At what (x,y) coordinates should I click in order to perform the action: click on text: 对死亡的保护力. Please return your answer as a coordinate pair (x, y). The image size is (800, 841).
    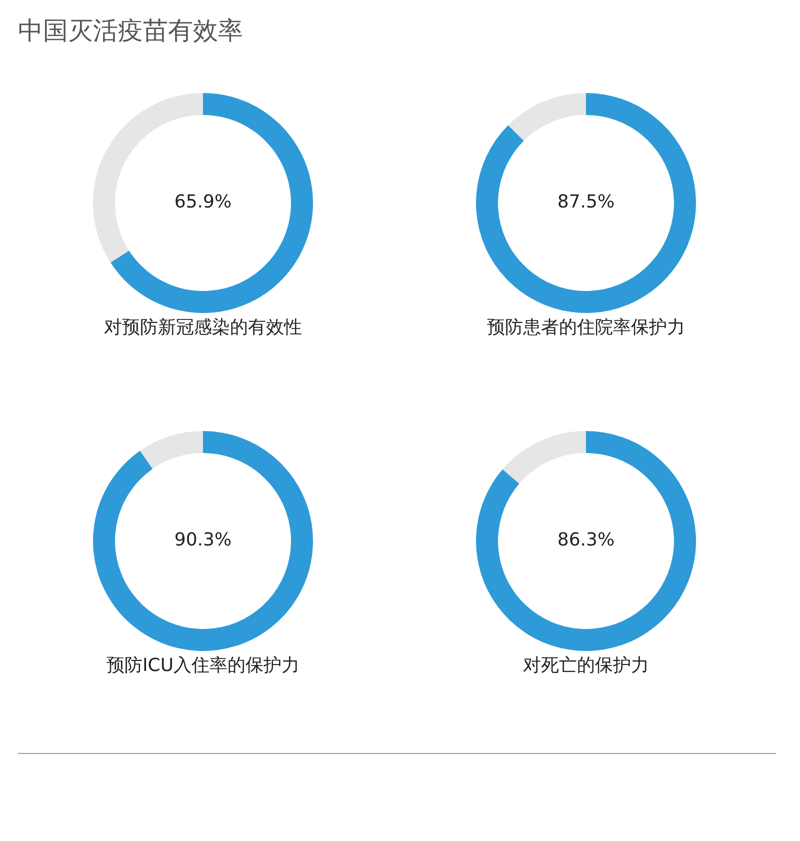
    Looking at the image, I should click on (586, 665).